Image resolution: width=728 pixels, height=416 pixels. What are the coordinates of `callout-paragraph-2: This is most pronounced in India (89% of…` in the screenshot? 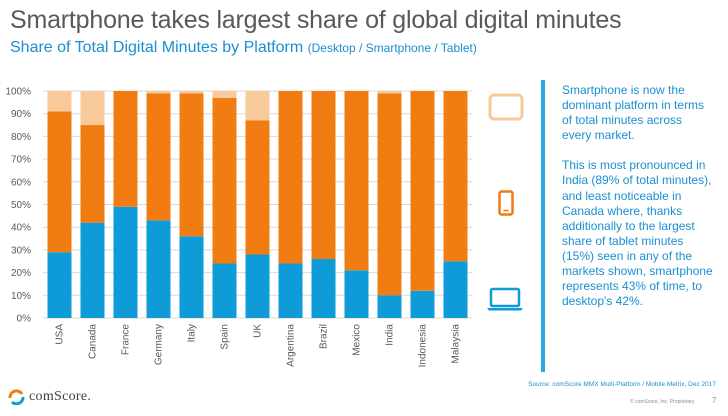 It's located at (637, 233).